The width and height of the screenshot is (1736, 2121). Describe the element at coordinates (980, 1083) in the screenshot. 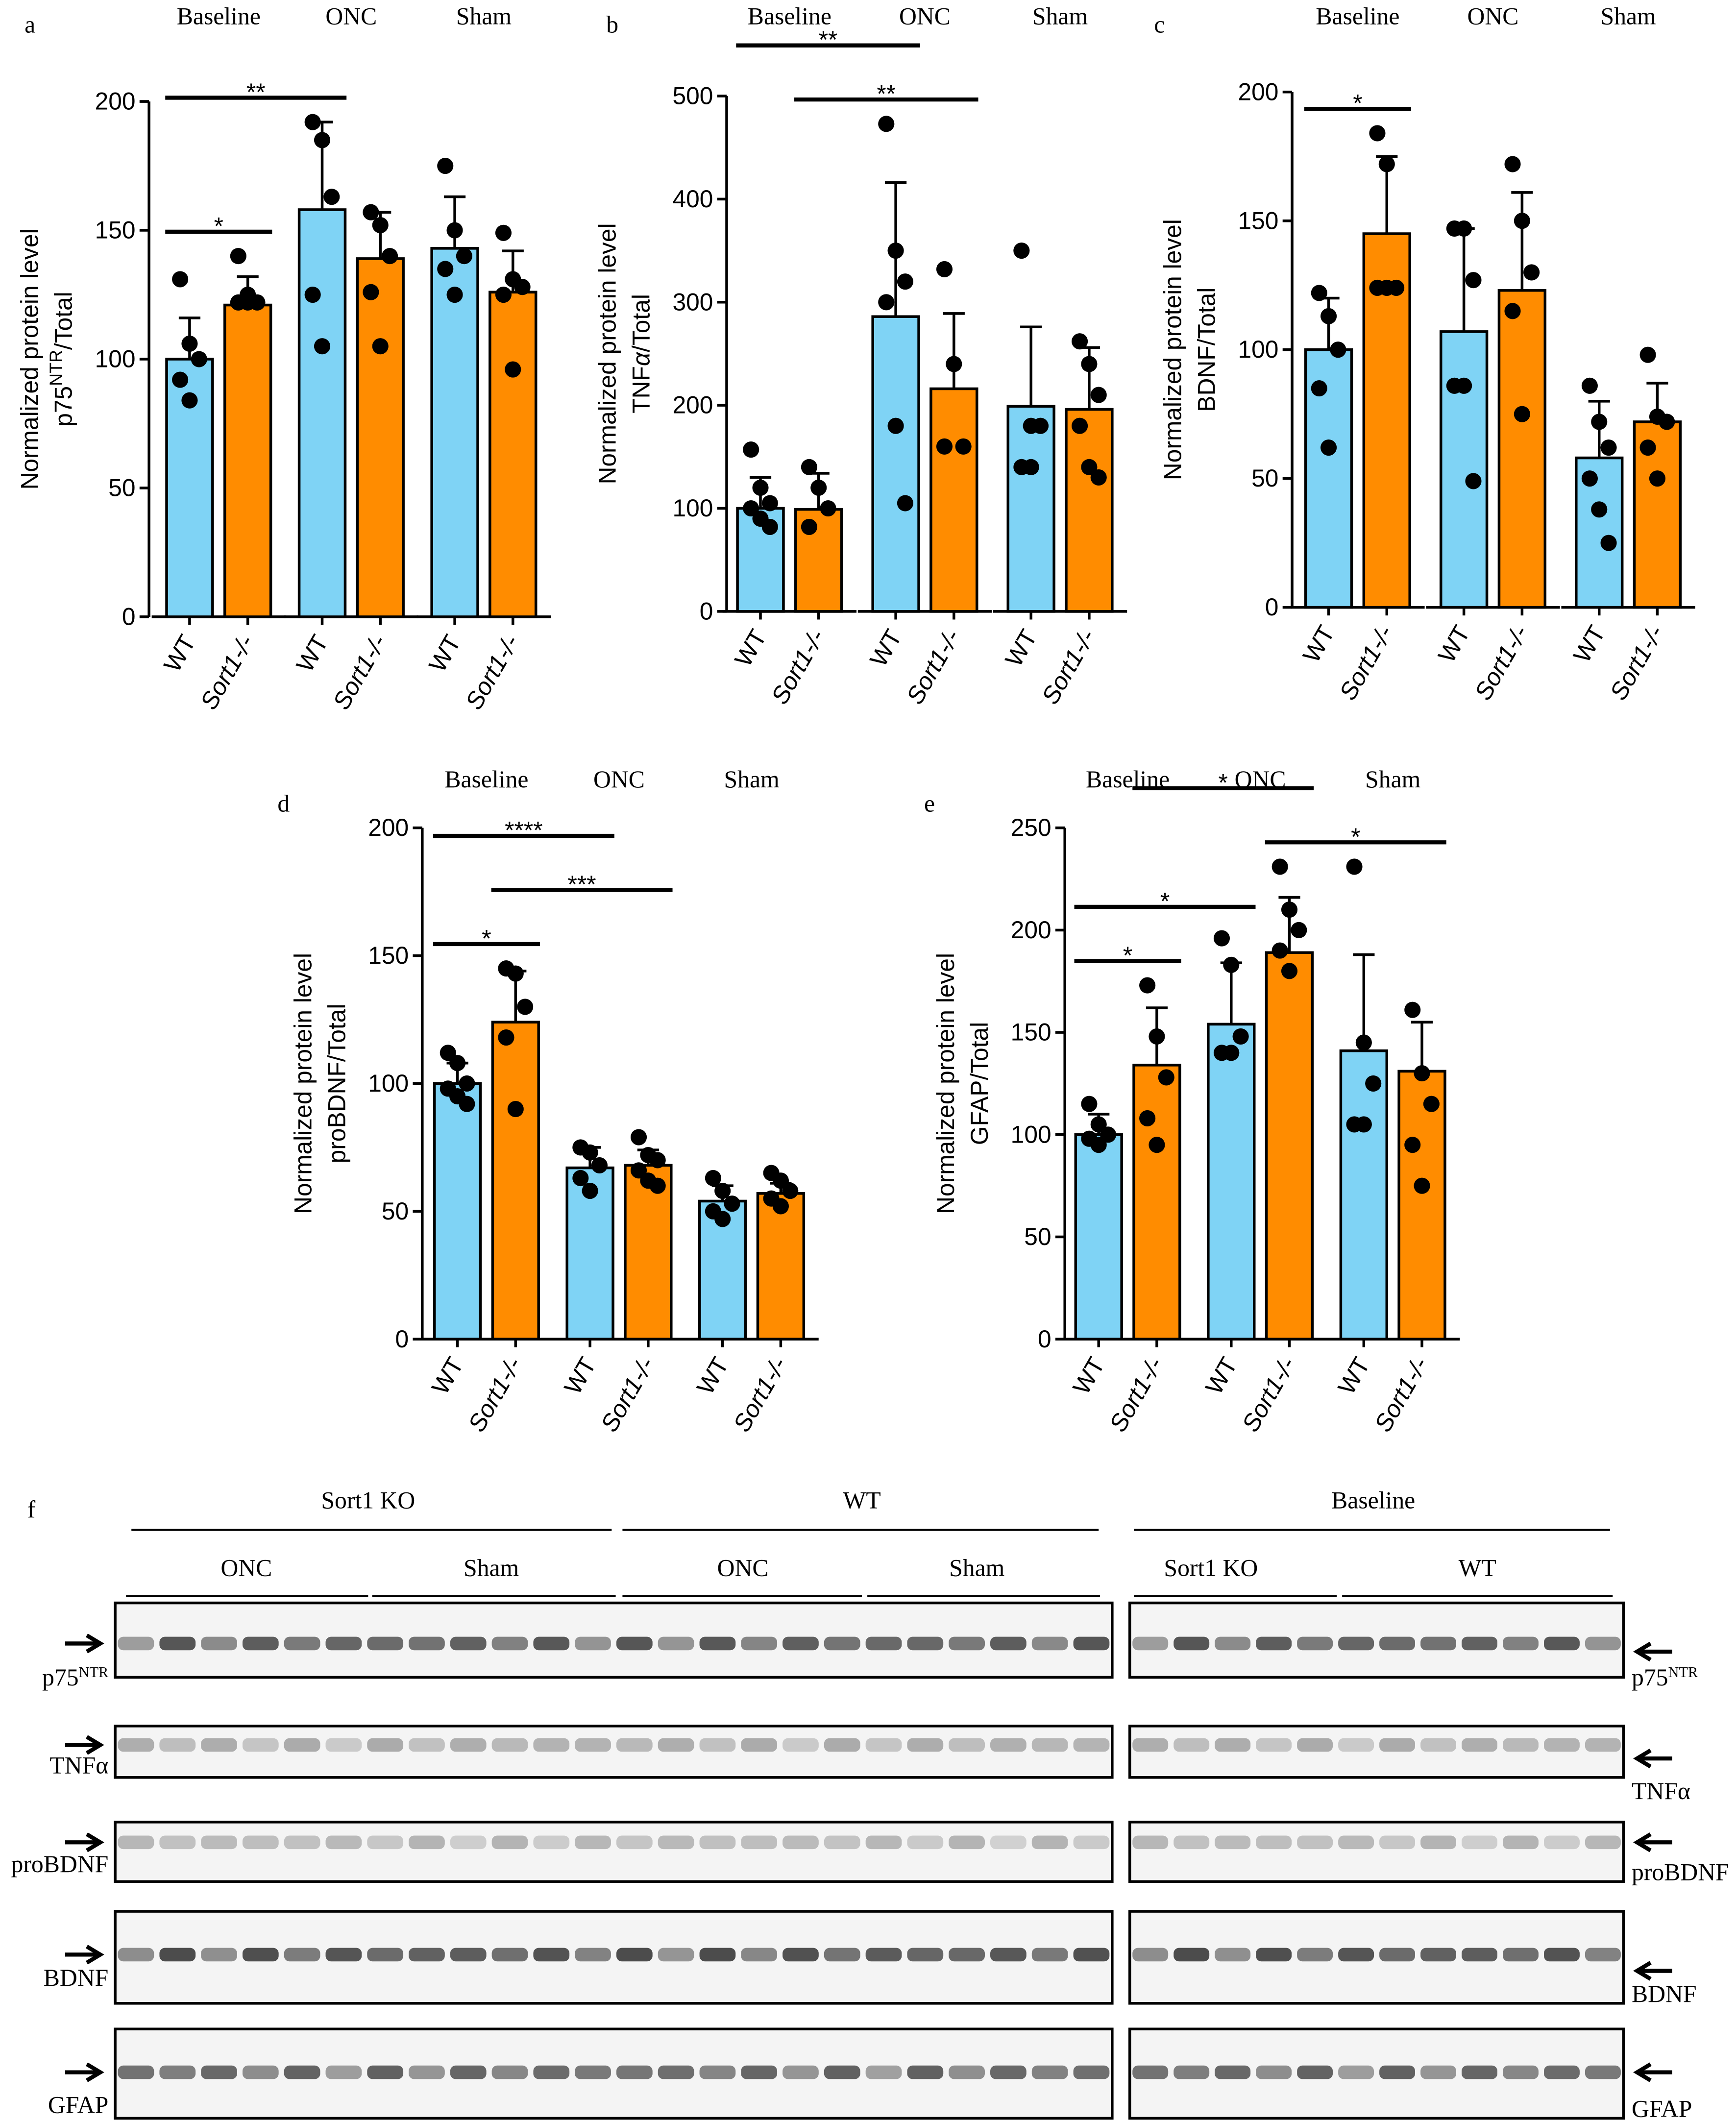

I see `y-axis-label-part: GFAP/Total` at that location.